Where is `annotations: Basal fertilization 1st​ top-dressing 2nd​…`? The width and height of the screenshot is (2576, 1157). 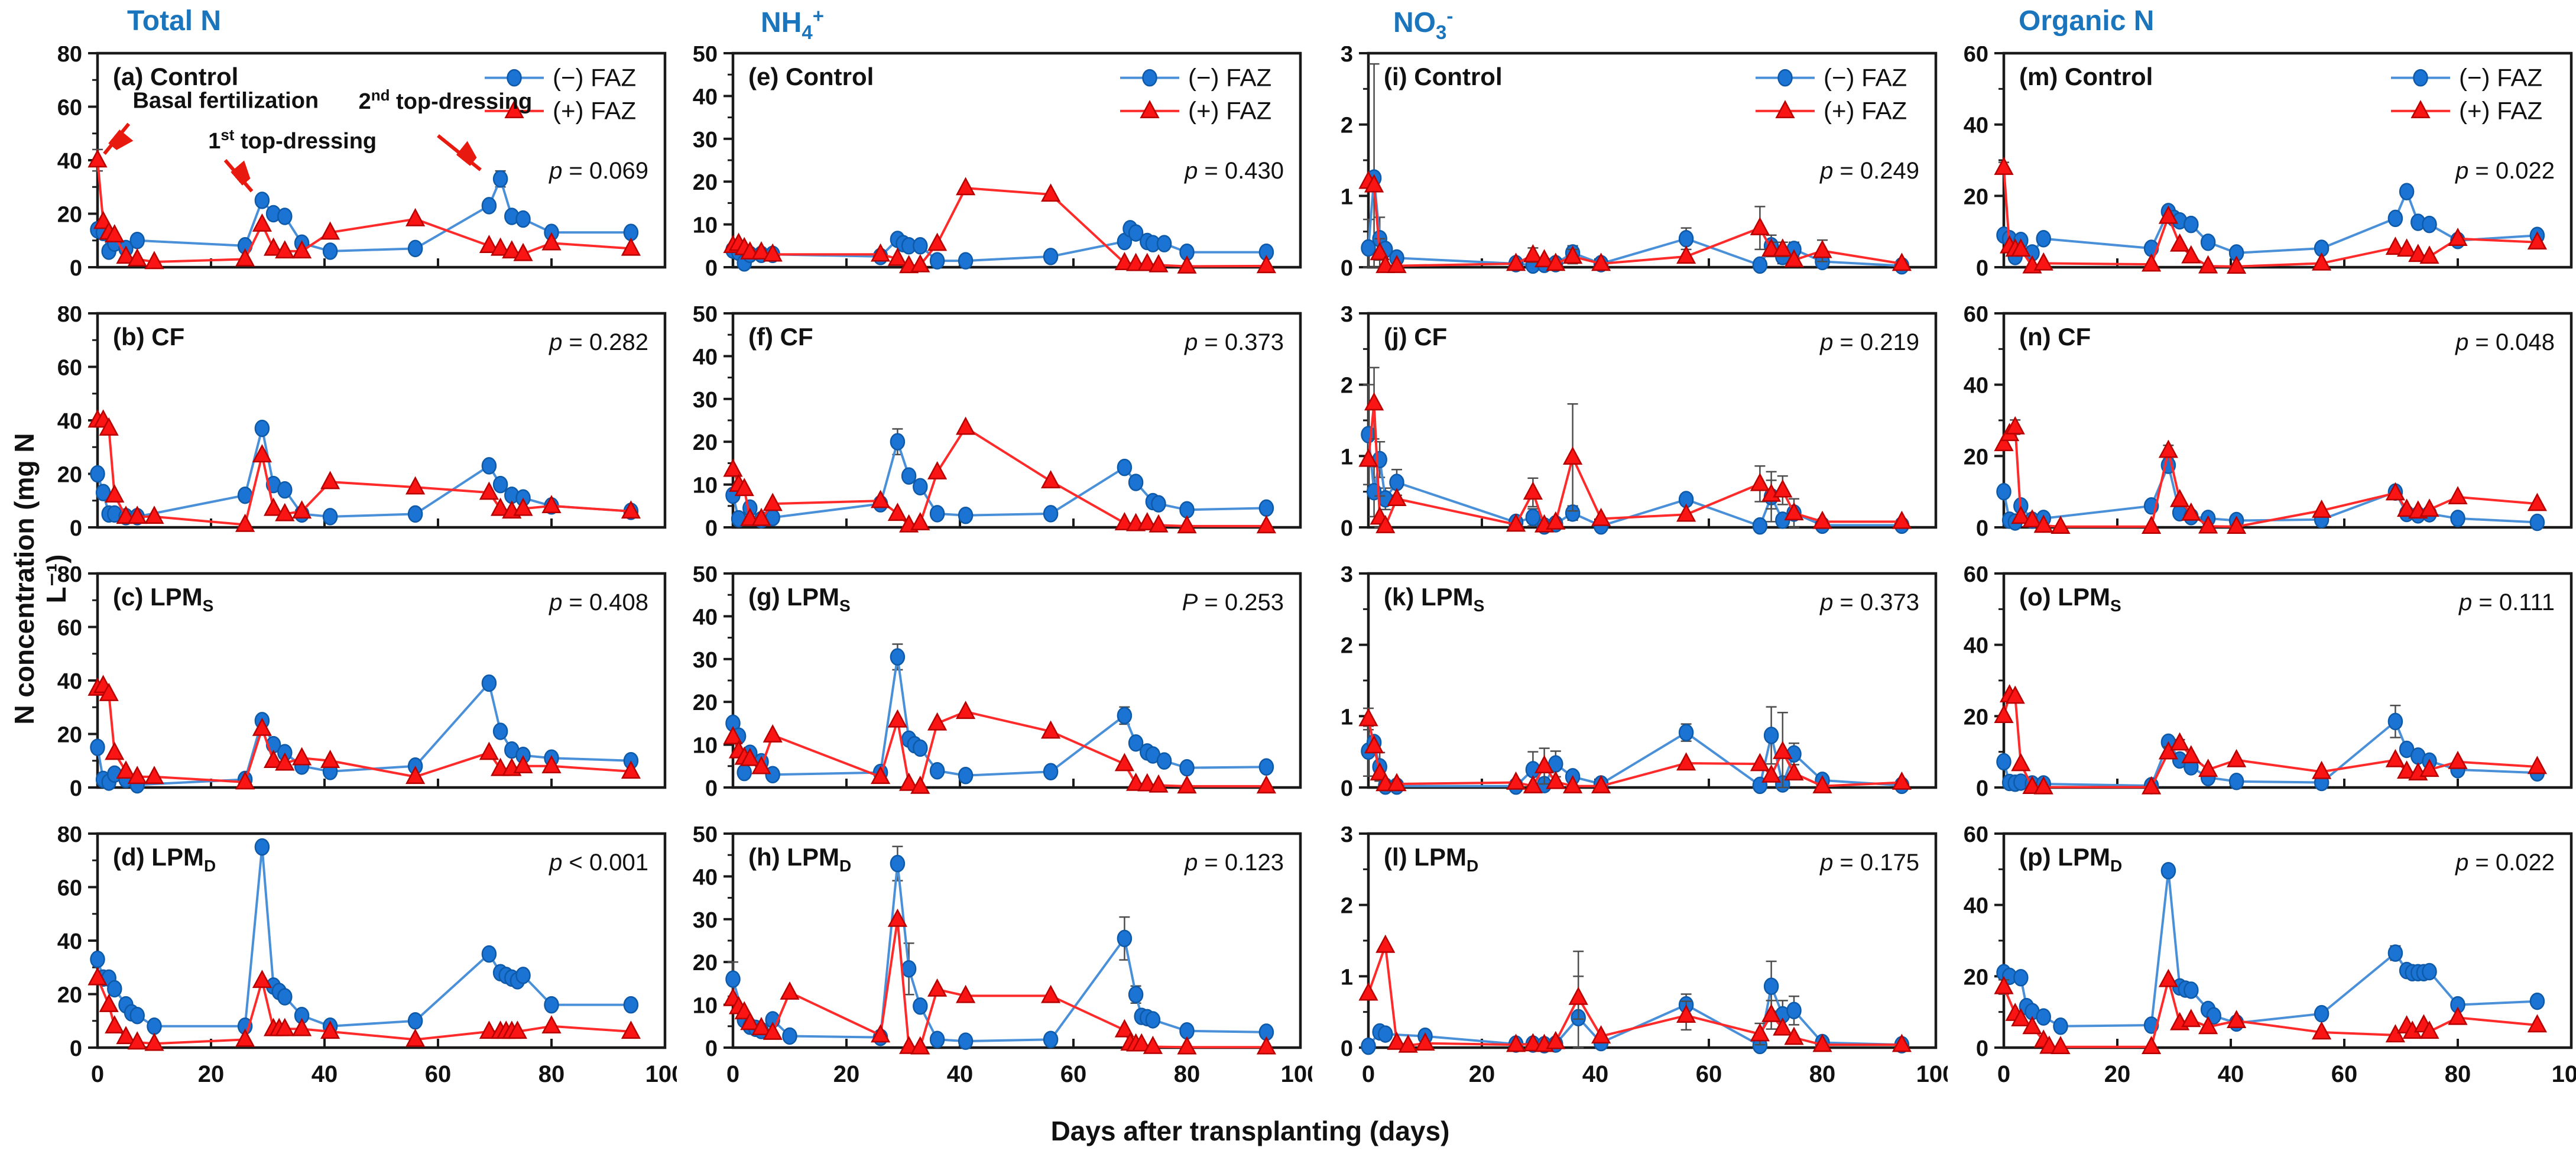 annotations: Basal fertilization 1st​ top-dressing 2nd​… is located at coordinates (317, 139).